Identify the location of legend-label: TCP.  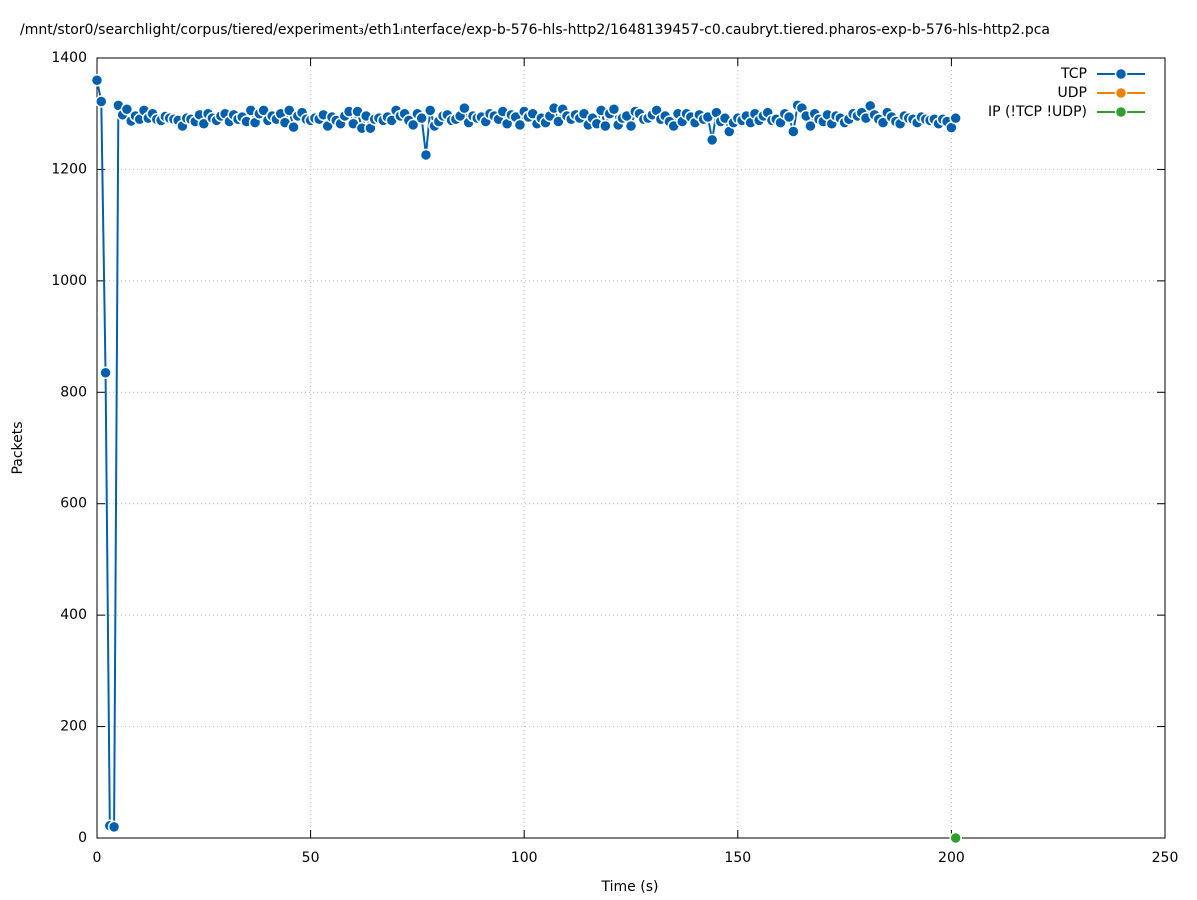
(1073, 74).